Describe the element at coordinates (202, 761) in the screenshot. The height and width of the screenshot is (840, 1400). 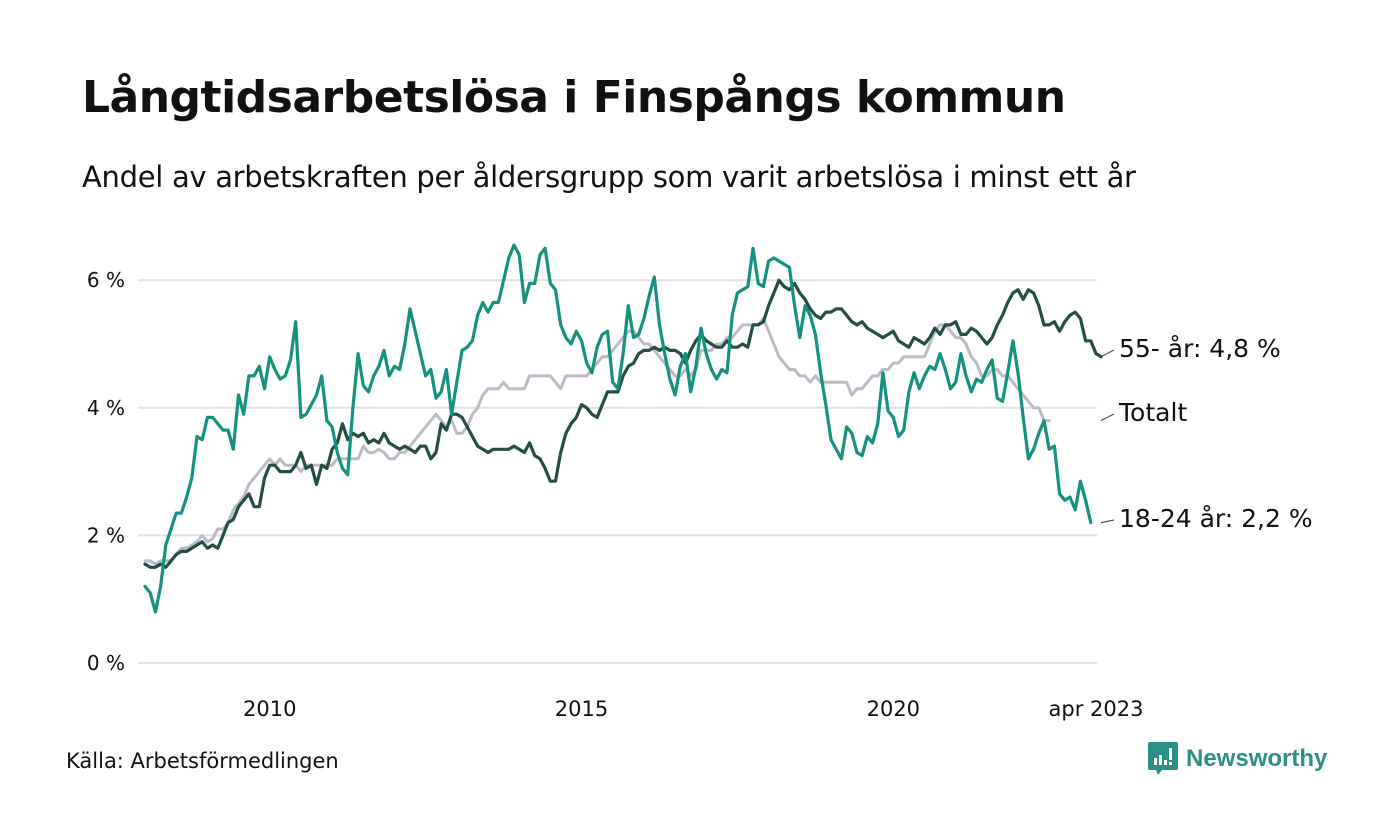
I see `source-note: Källa: Arbetsförmedlingen` at that location.